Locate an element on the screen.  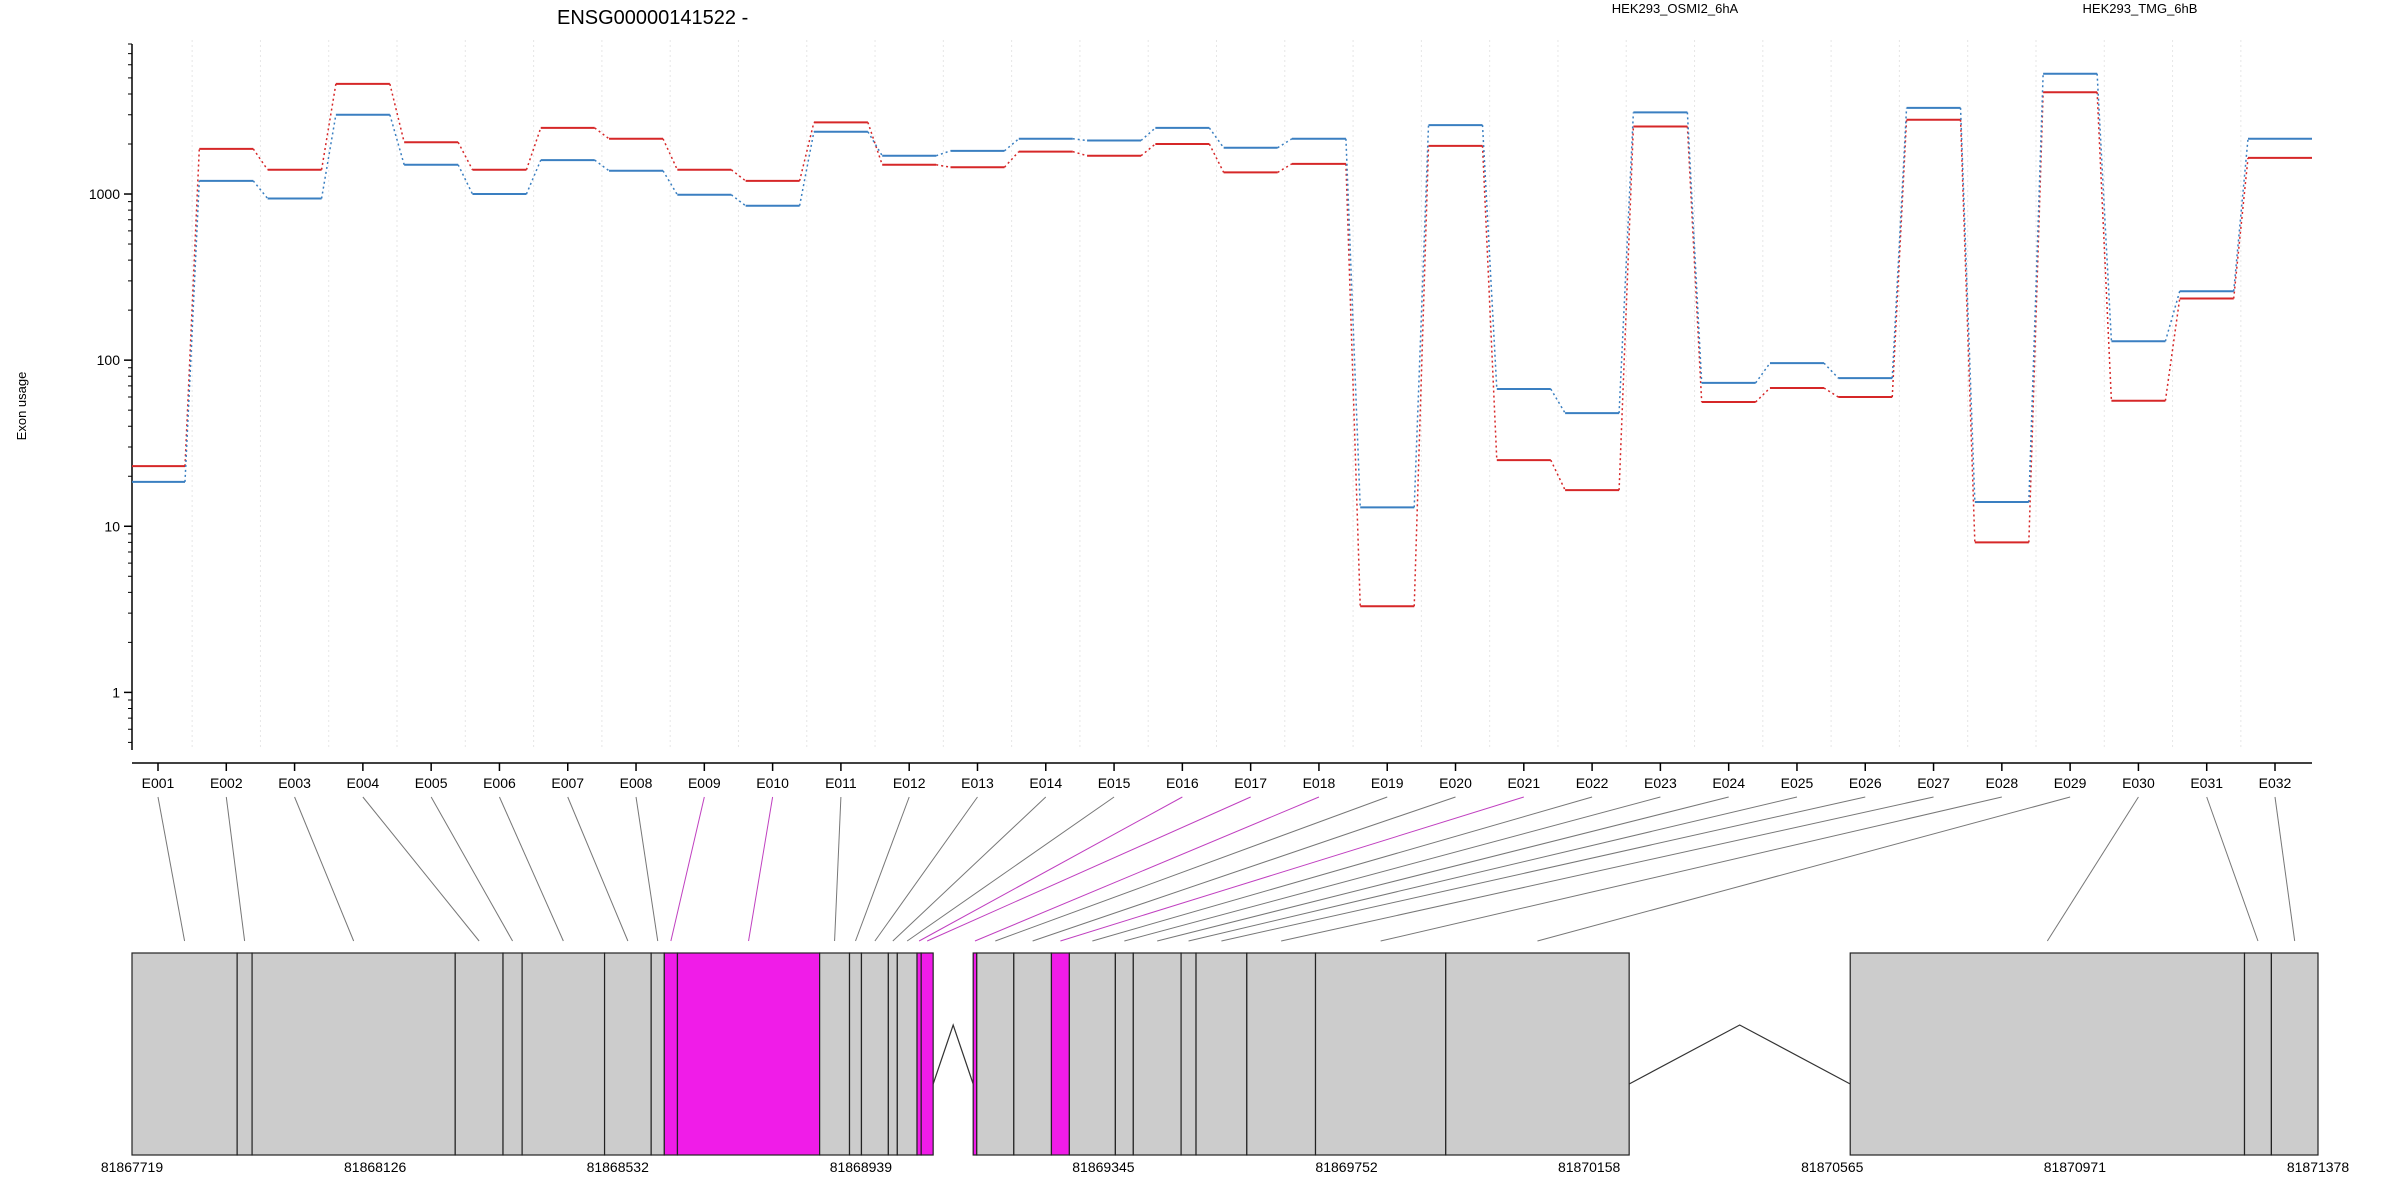
genomic-tick-label: 81870158 is located at coordinates (1589, 1167).